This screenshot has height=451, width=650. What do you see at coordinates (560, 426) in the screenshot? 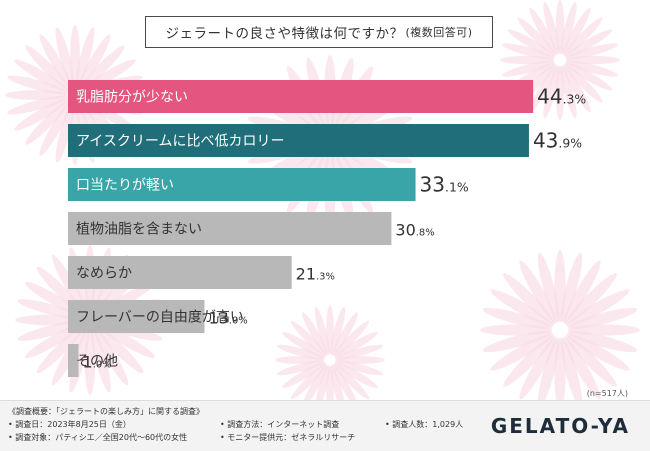
I see `gelato-ya-logo: GELATO-YA` at bounding box center [560, 426].